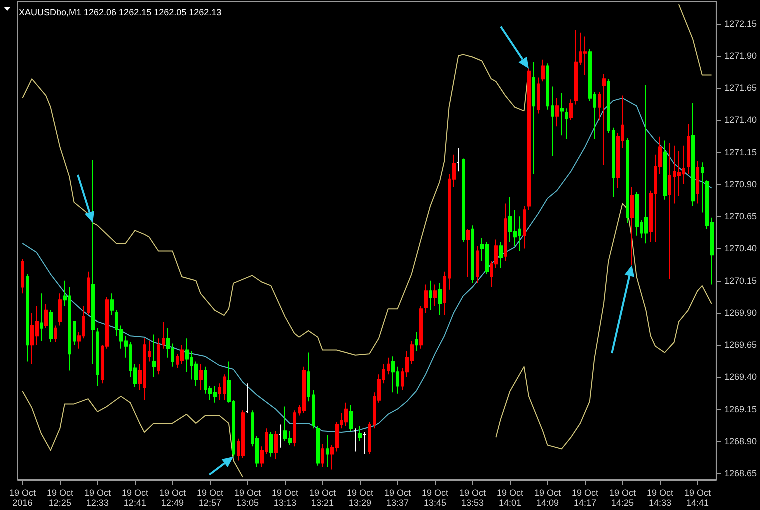 The image size is (760, 510). What do you see at coordinates (741, 55) in the screenshot?
I see `y-tick-label: 1271.90` at bounding box center [741, 55].